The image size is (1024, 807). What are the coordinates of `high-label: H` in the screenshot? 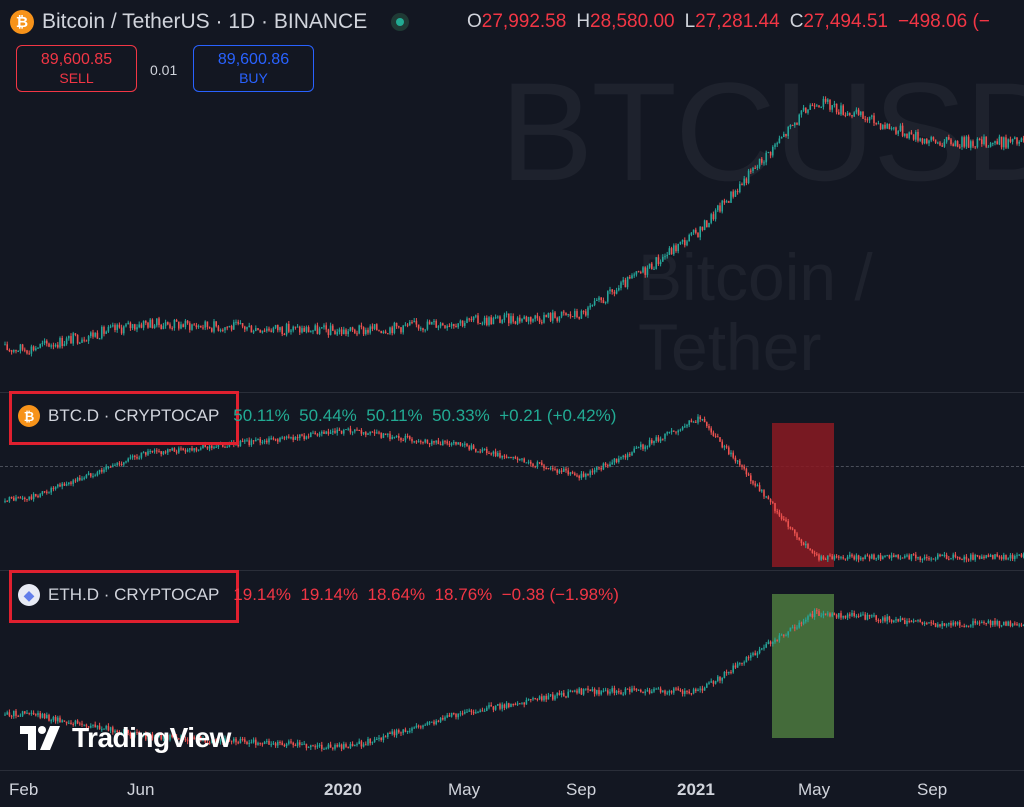 It's located at (583, 21).